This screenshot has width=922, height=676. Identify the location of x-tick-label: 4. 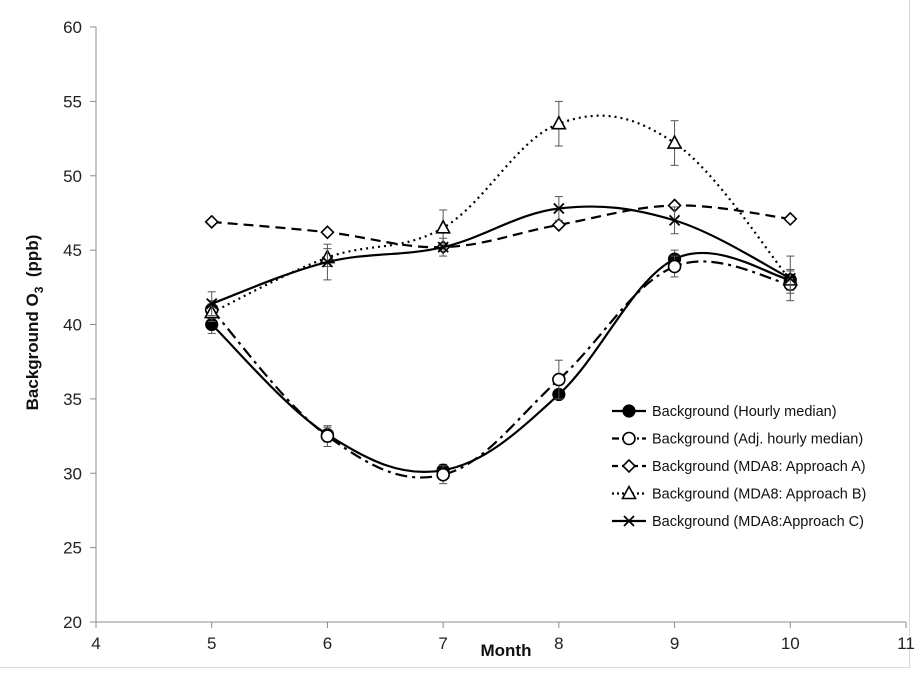
(95, 643).